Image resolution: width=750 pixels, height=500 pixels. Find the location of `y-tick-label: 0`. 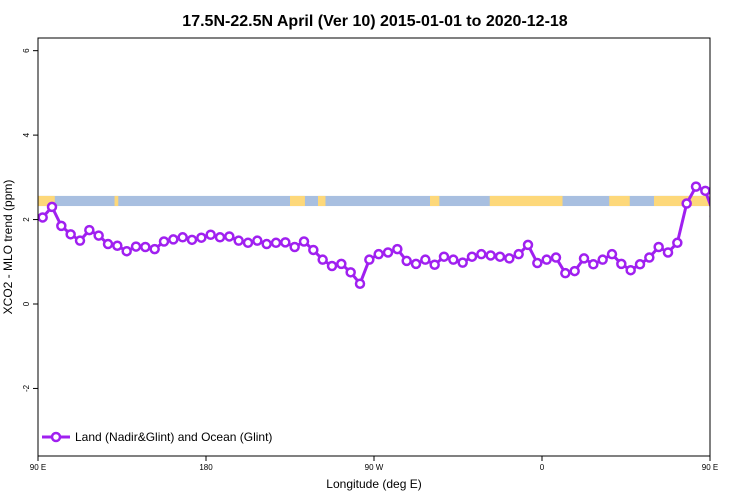

y-tick-label: 0 is located at coordinates (26, 303).